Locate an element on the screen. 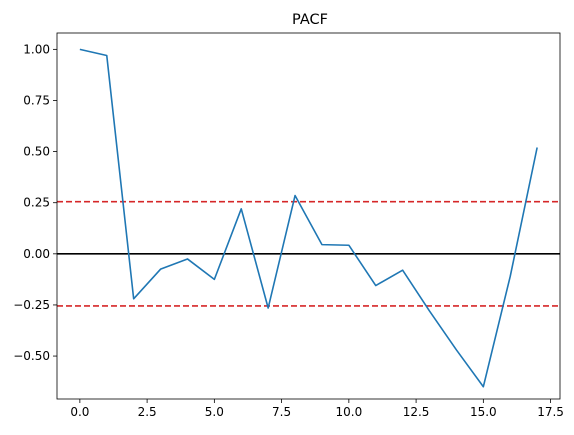 The image size is (574, 435). x-tick-label: 10.0 is located at coordinates (348, 412).